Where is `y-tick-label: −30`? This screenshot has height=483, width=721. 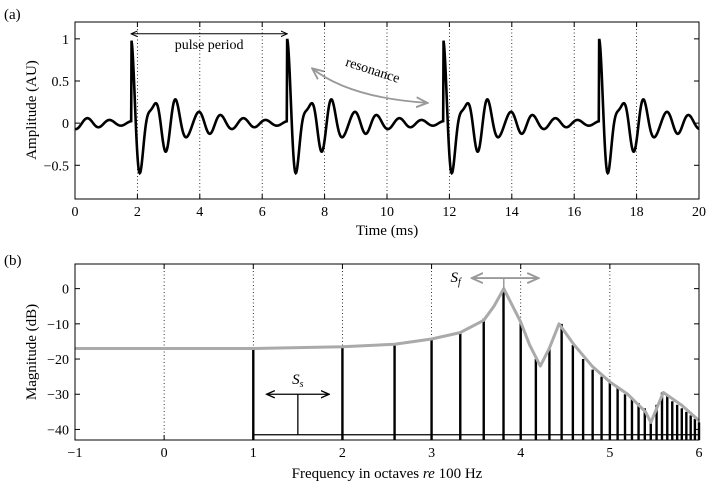 y-tick-label: −30 is located at coordinates (58, 395).